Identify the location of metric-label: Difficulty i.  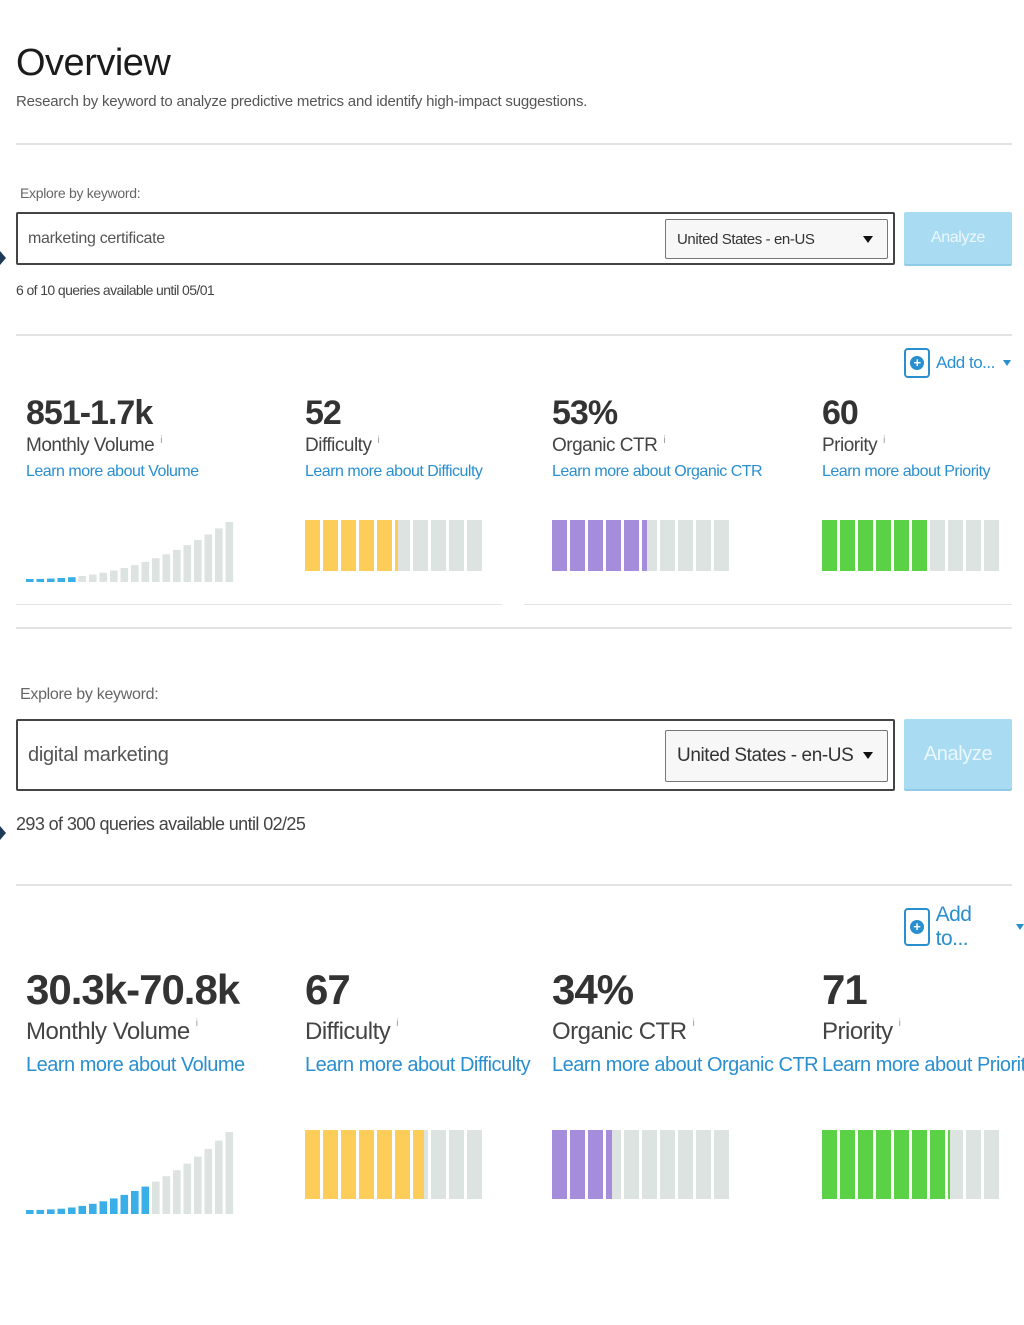
(342, 445).